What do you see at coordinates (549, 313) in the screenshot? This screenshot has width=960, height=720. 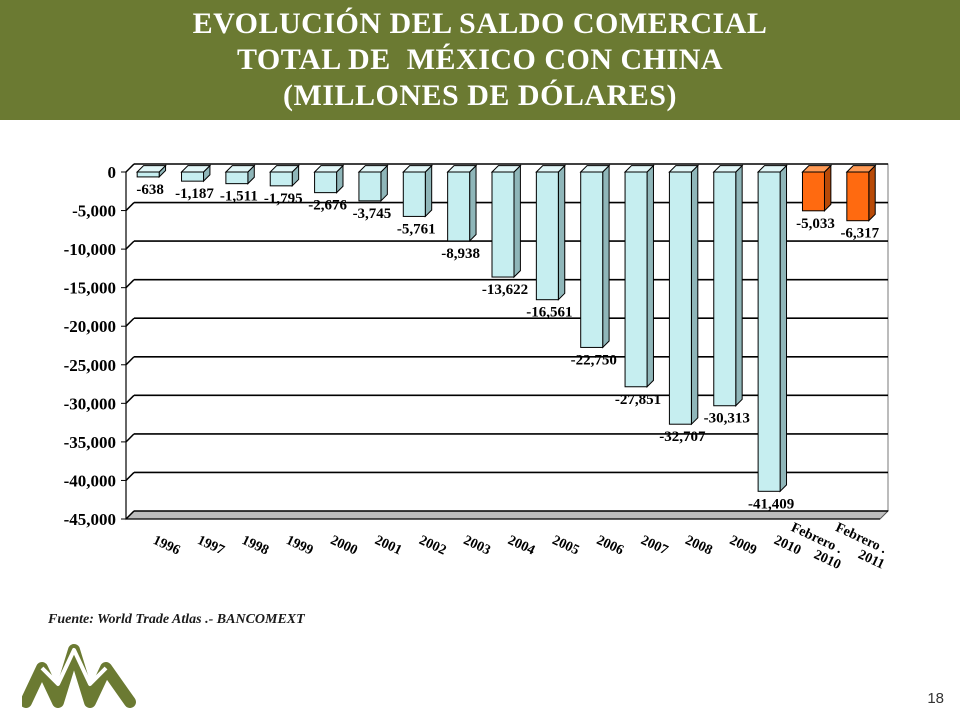 I see `data-label: -16,561` at bounding box center [549, 313].